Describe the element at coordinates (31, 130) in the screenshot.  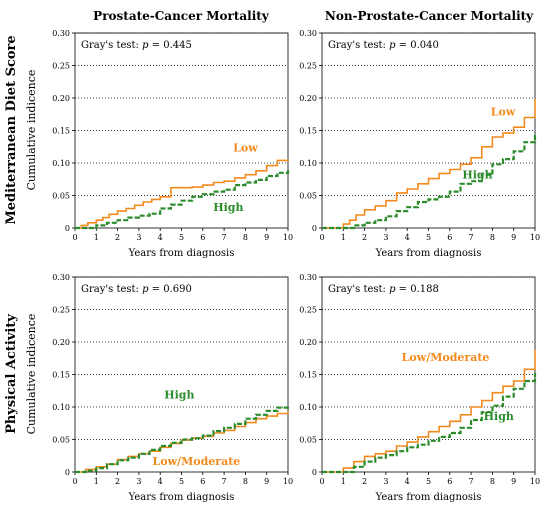
I see `row-subtitle-diet: Cumulative indicence` at that location.